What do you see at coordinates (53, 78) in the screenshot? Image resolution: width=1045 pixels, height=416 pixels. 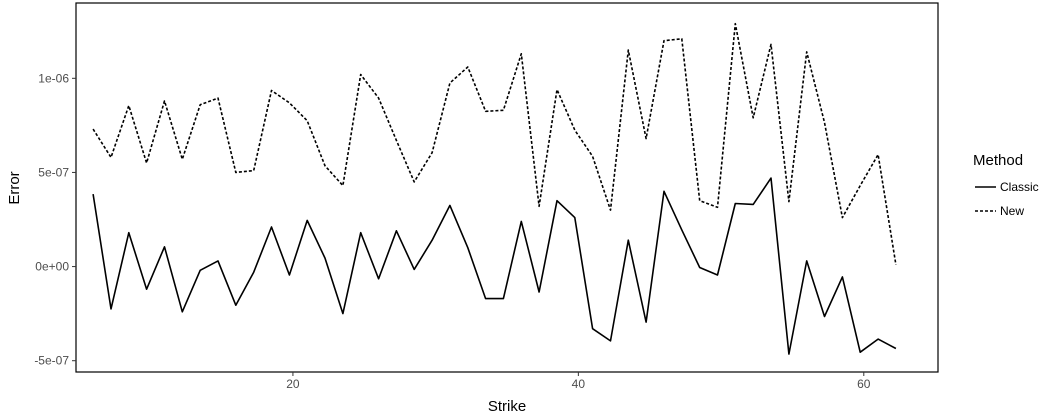 I see `y-tick-label: 1e-06` at bounding box center [53, 78].